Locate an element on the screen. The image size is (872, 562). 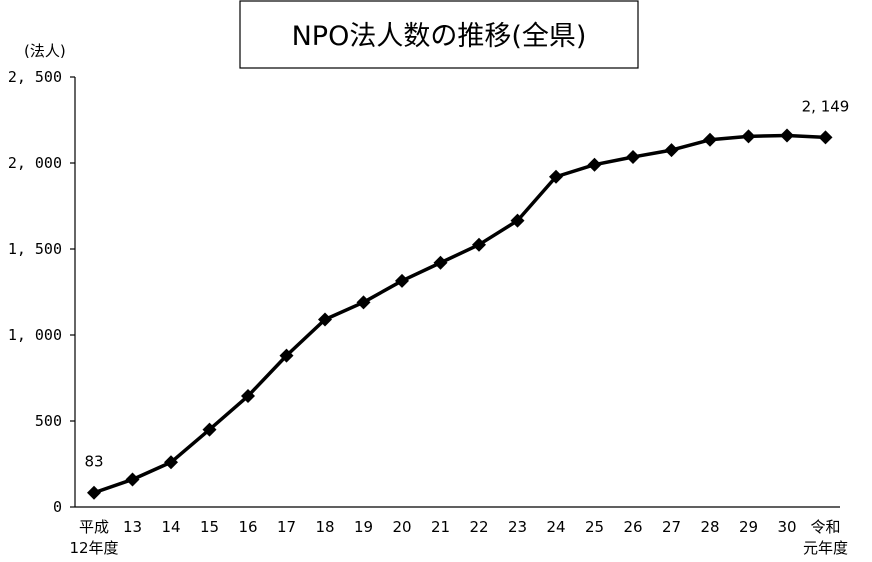
x-tick-label-line: 14 is located at coordinates (170, 527).